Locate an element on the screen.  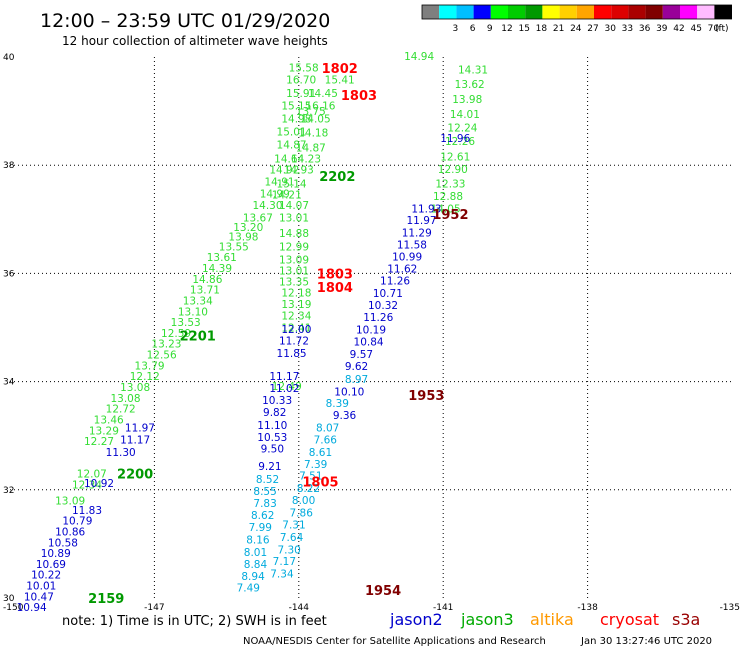
wave-height-point: 7.34 is located at coordinates (282, 575).